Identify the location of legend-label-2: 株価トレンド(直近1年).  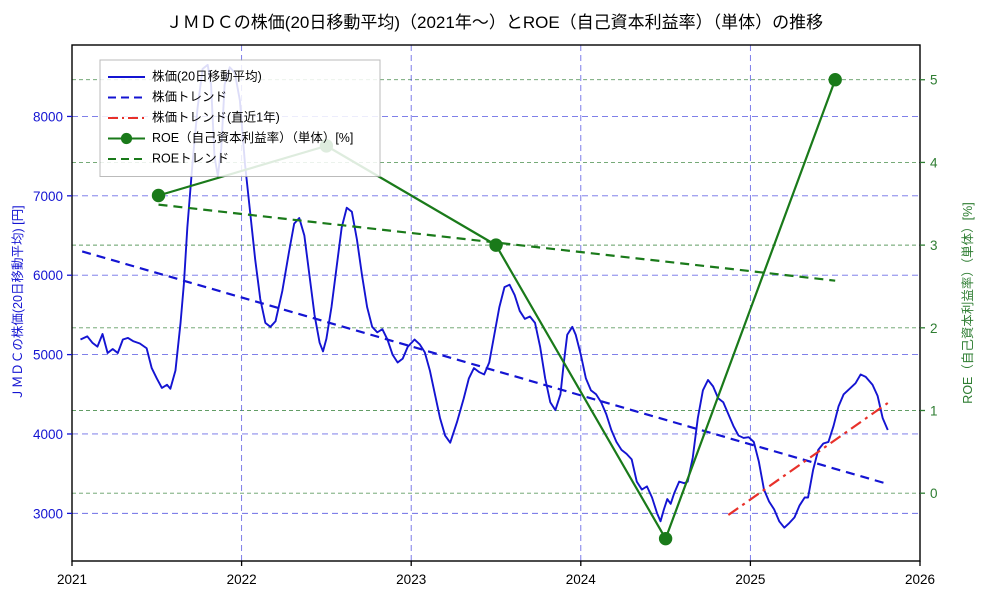
(216, 116).